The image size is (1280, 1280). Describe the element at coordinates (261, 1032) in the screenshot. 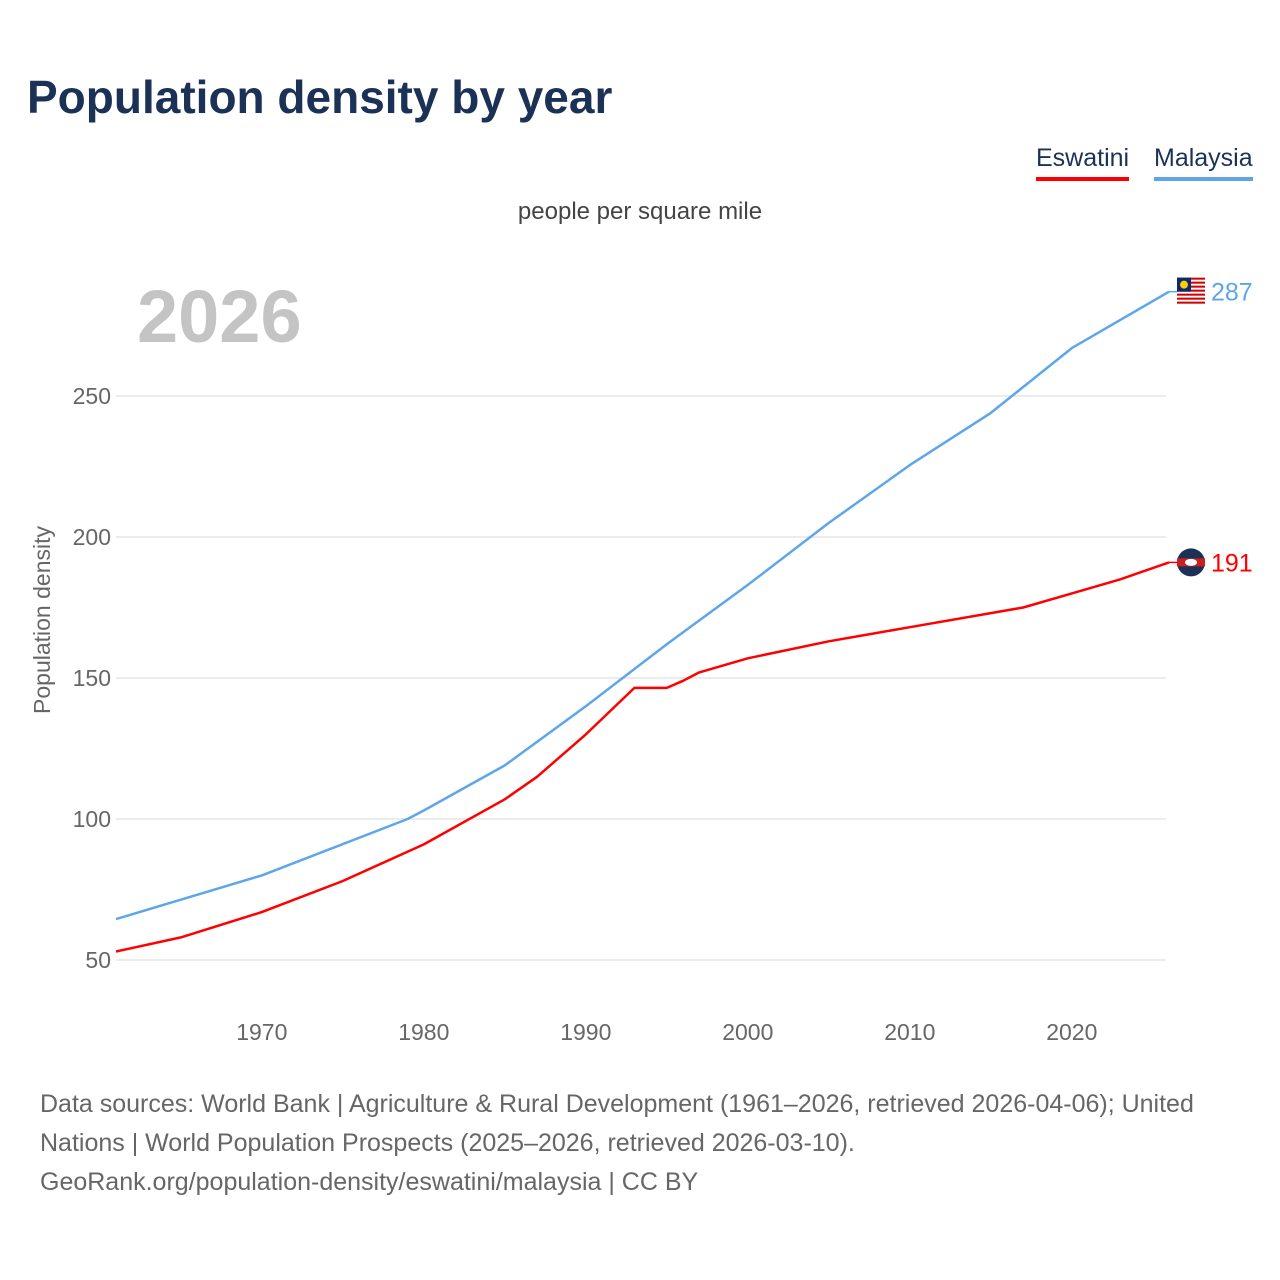

I see `x-tick-label: 1970` at that location.